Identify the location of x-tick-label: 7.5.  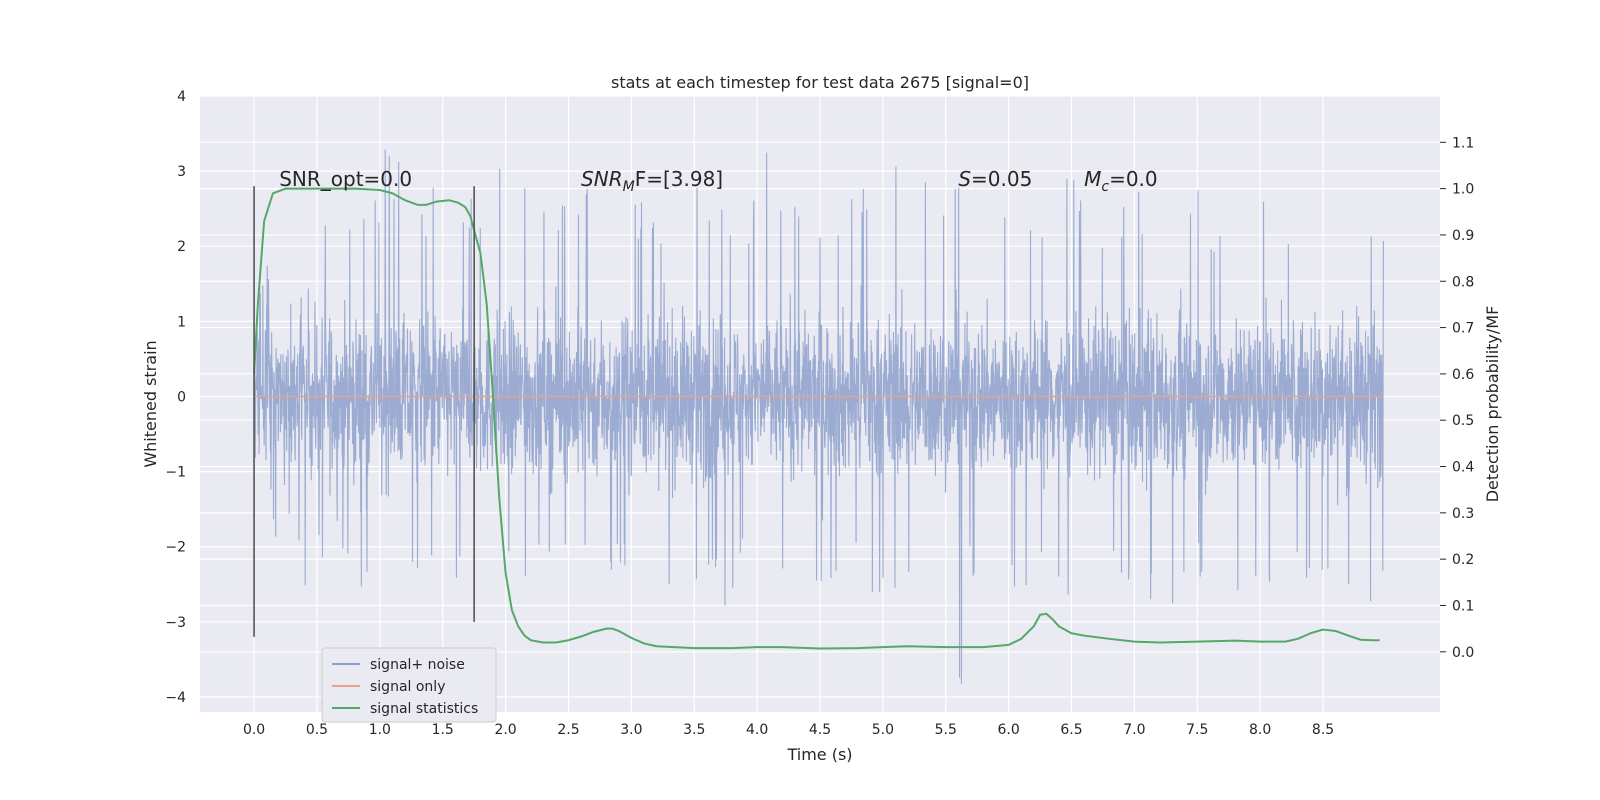
(1197, 730).